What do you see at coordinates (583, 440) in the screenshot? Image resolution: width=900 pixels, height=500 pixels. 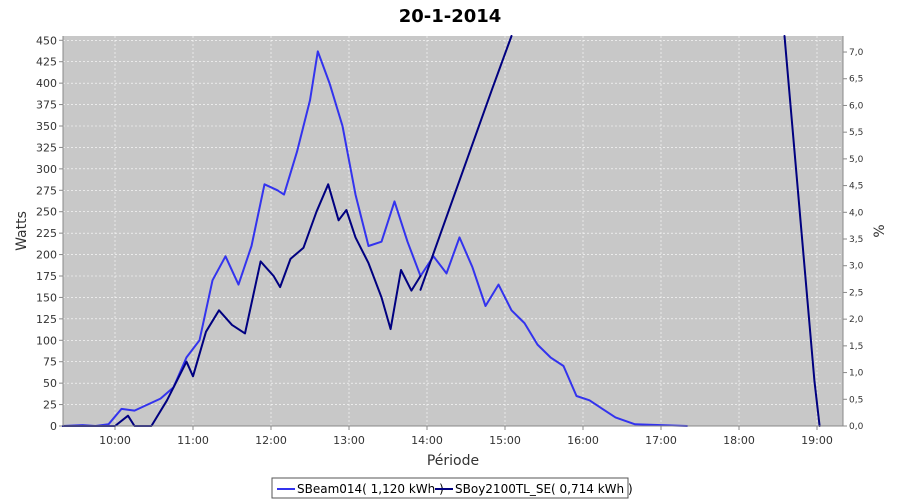 I see `x-tick-label: 16:00` at bounding box center [583, 440].